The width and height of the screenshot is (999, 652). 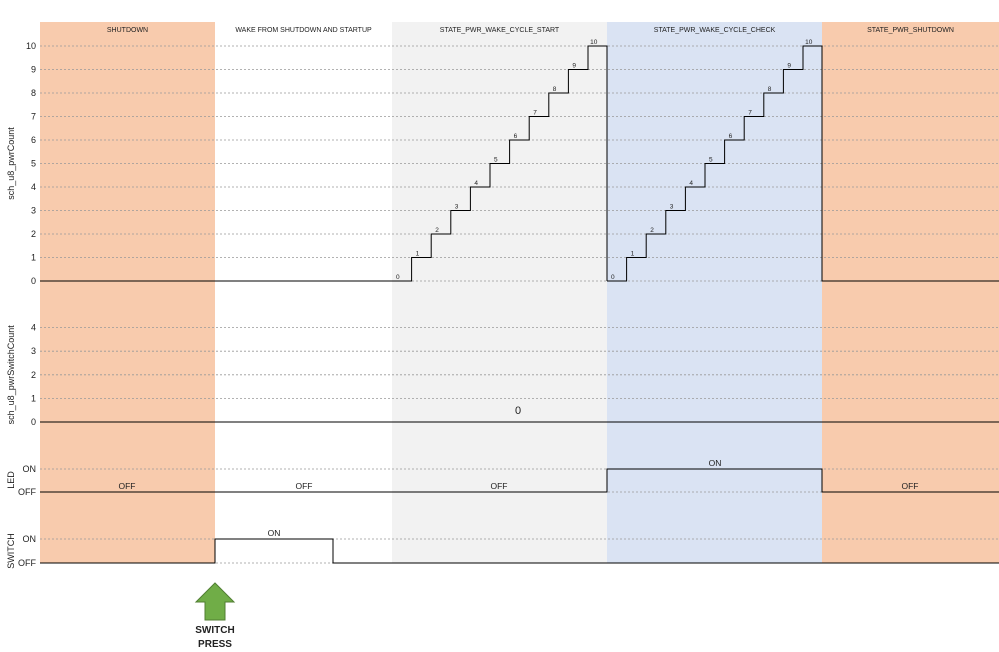 I want to click on pwr-count-tick-10: 10, so click(x=31, y=46).